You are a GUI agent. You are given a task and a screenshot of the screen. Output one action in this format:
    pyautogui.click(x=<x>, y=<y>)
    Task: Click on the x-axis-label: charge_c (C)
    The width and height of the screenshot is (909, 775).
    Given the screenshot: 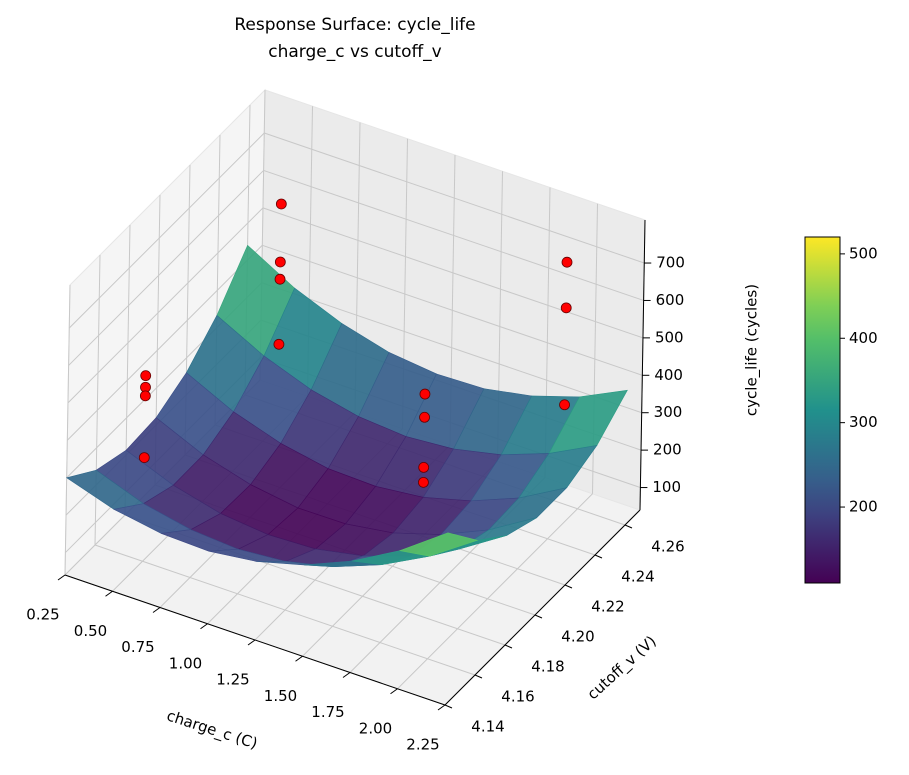 What is the action you would take?
    pyautogui.click(x=212, y=729)
    